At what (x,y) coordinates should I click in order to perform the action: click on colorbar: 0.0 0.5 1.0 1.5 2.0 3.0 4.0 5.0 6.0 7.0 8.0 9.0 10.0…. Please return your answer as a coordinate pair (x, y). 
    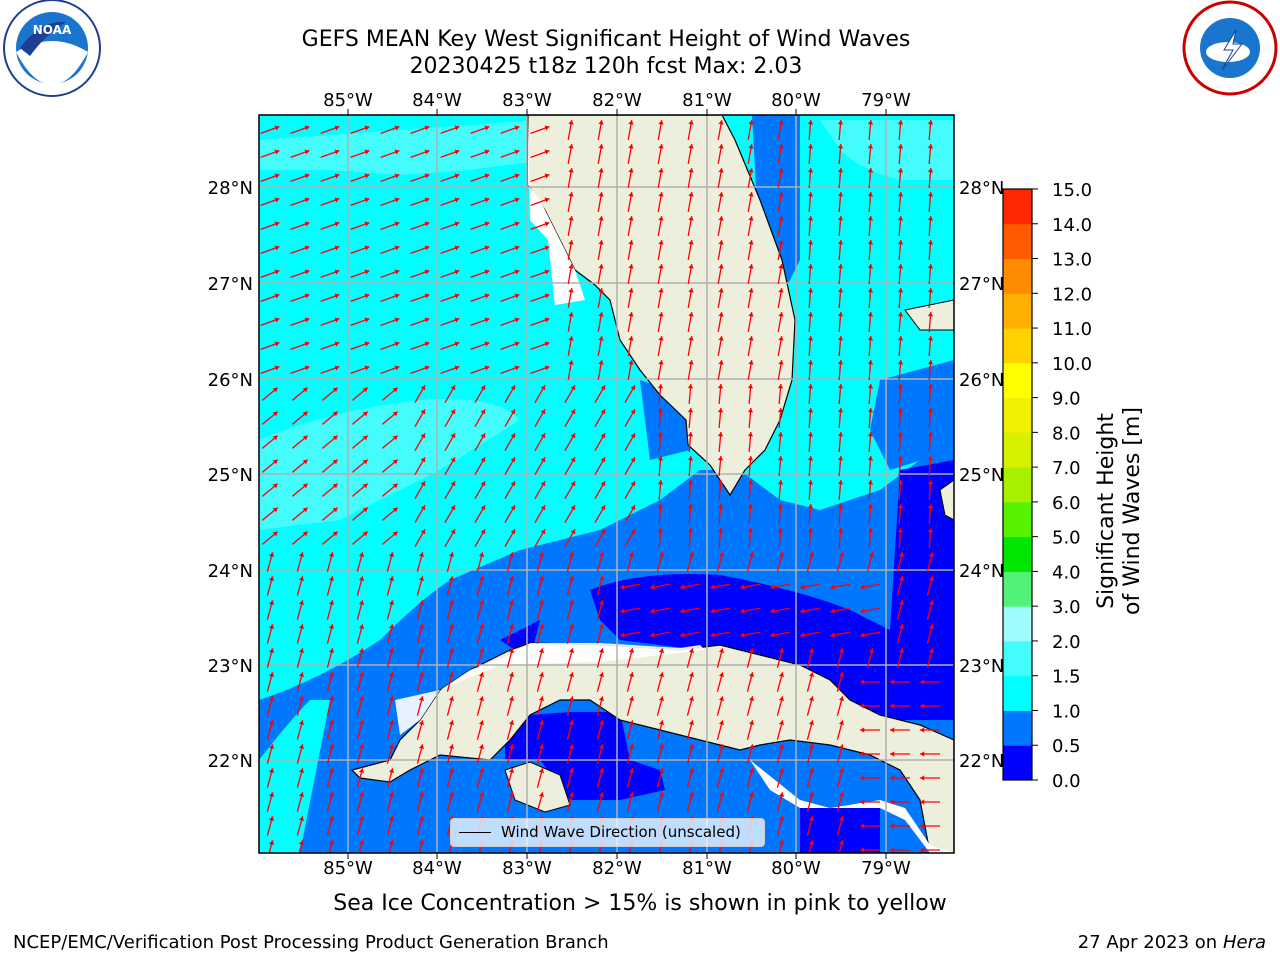
    Looking at the image, I should click on (1047, 486).